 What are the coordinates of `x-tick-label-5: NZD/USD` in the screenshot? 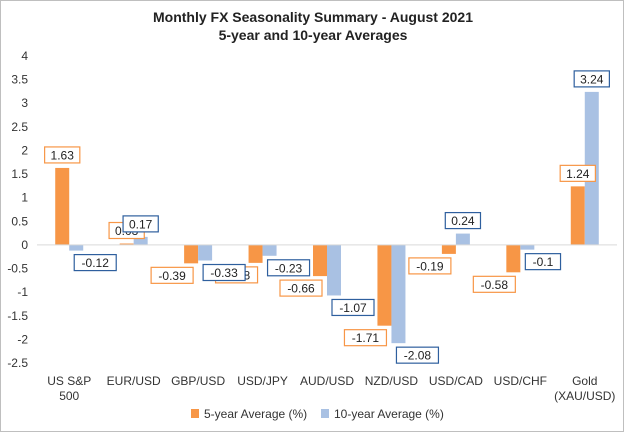 It's located at (392, 381).